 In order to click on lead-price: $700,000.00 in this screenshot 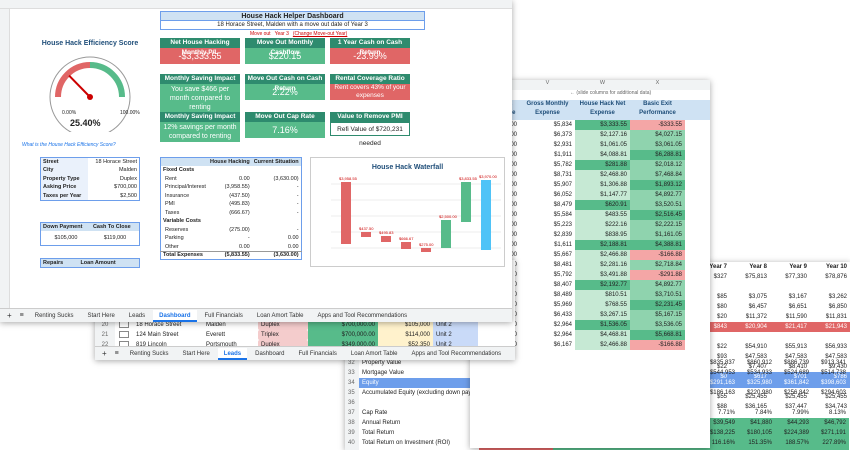, I will do `click(343, 335)`.